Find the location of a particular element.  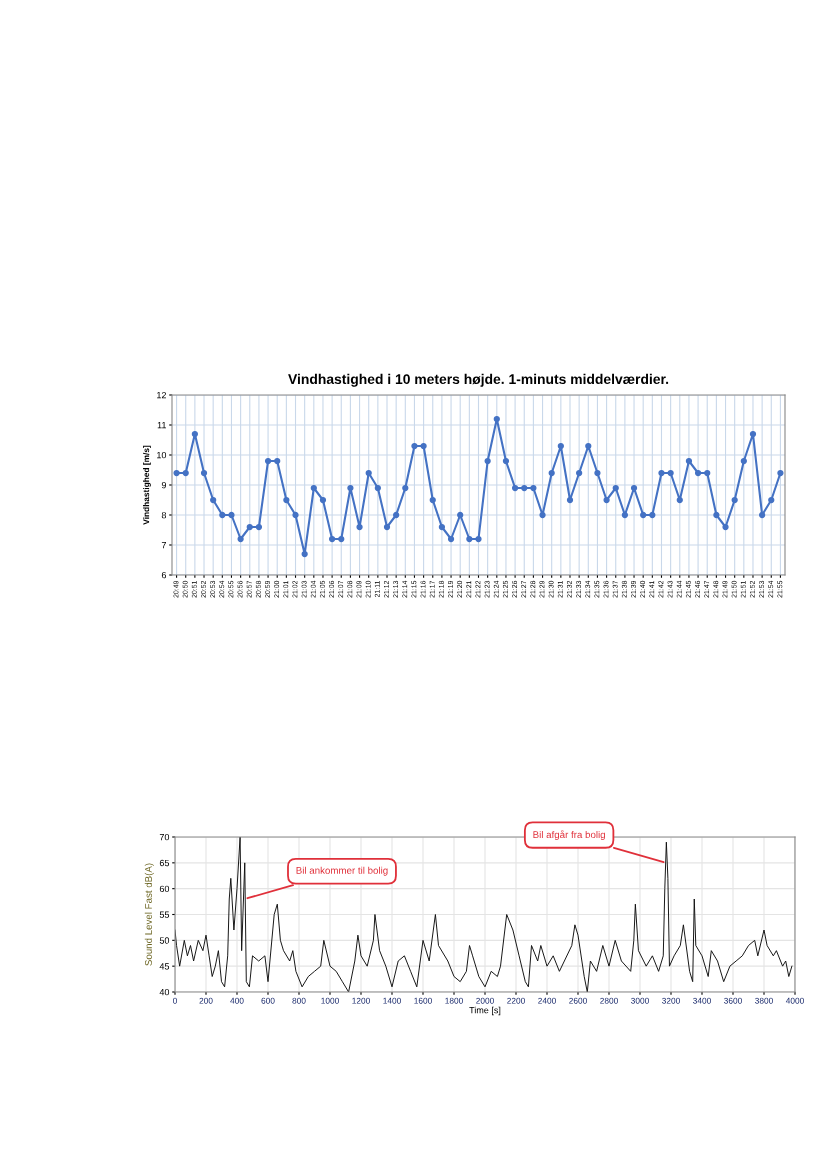

y-tick-label: 40 is located at coordinates (164, 992).